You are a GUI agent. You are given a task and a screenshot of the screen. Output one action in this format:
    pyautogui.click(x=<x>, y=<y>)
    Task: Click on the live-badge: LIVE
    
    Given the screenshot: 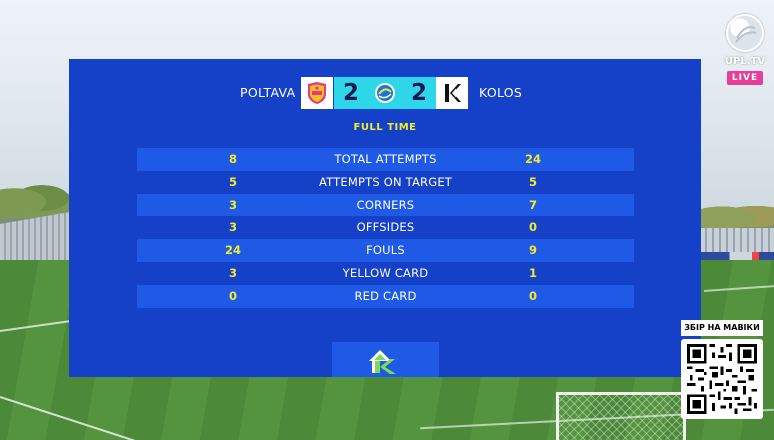 What is the action you would take?
    pyautogui.click(x=745, y=78)
    